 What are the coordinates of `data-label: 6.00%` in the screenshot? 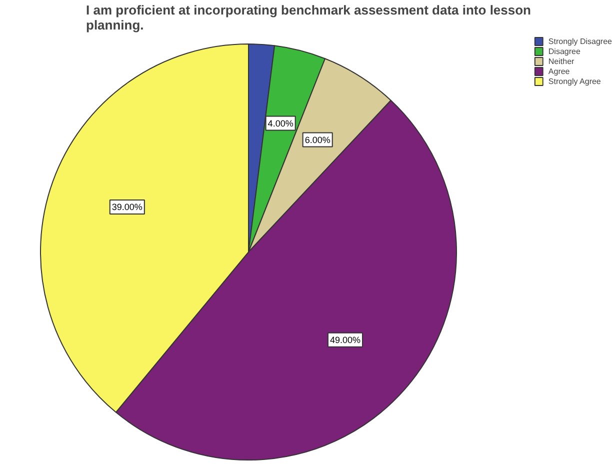 It's located at (317, 139).